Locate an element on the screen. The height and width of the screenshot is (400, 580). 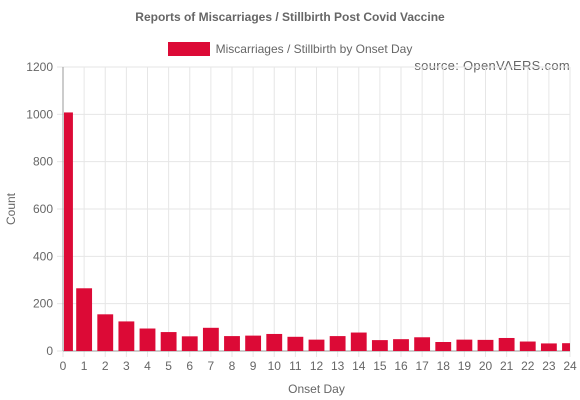
x-tick-label: 0 is located at coordinates (63, 366).